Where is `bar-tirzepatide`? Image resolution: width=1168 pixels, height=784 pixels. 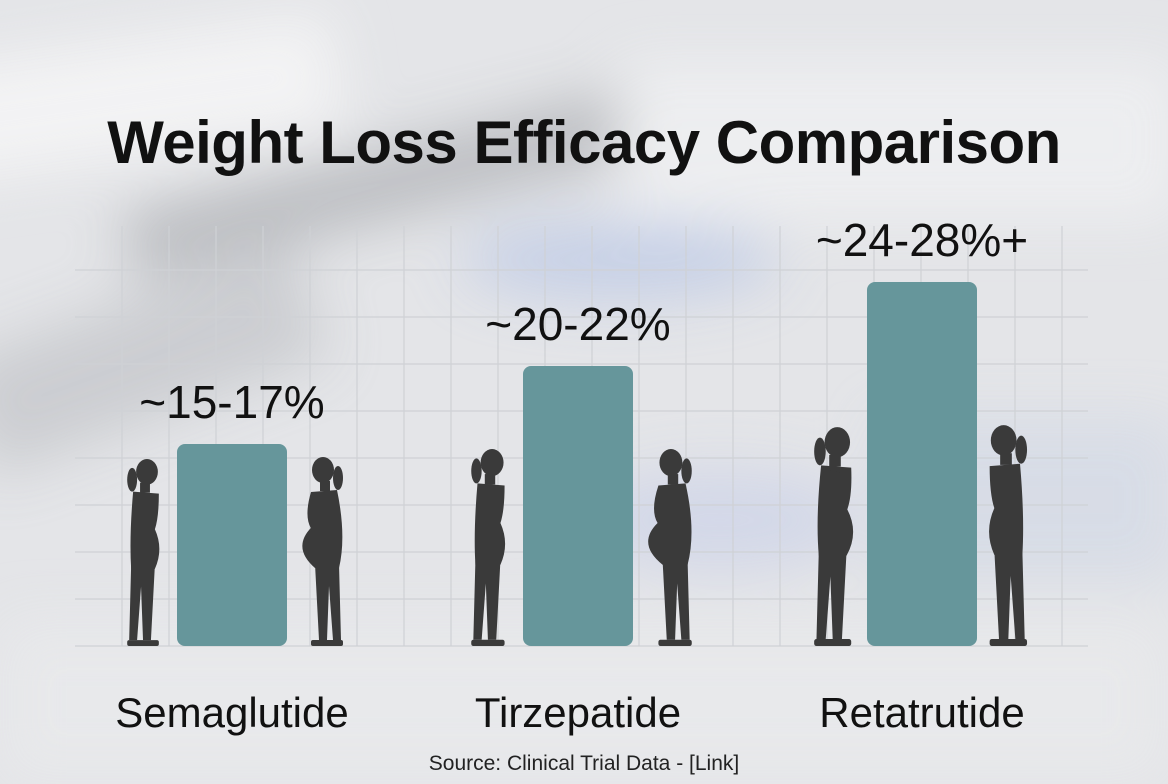
bar-tirzepatide is located at coordinates (578, 506).